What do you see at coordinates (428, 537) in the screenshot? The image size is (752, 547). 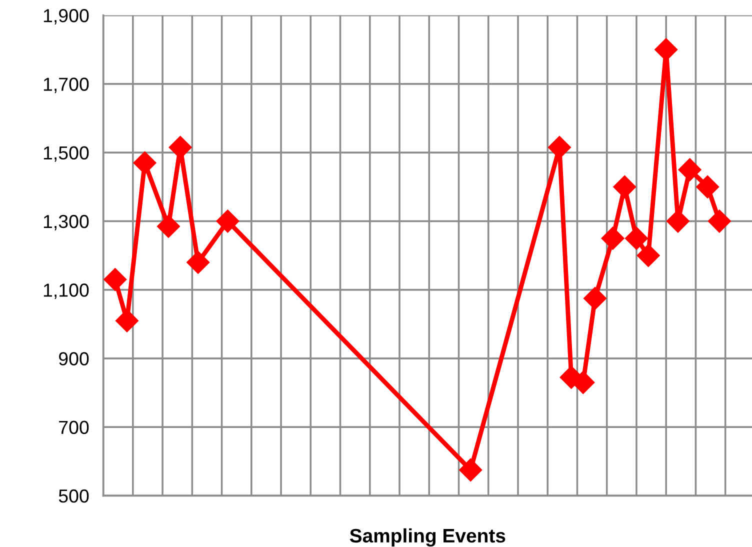 I see `x-axis-title: Sampling Events` at bounding box center [428, 537].